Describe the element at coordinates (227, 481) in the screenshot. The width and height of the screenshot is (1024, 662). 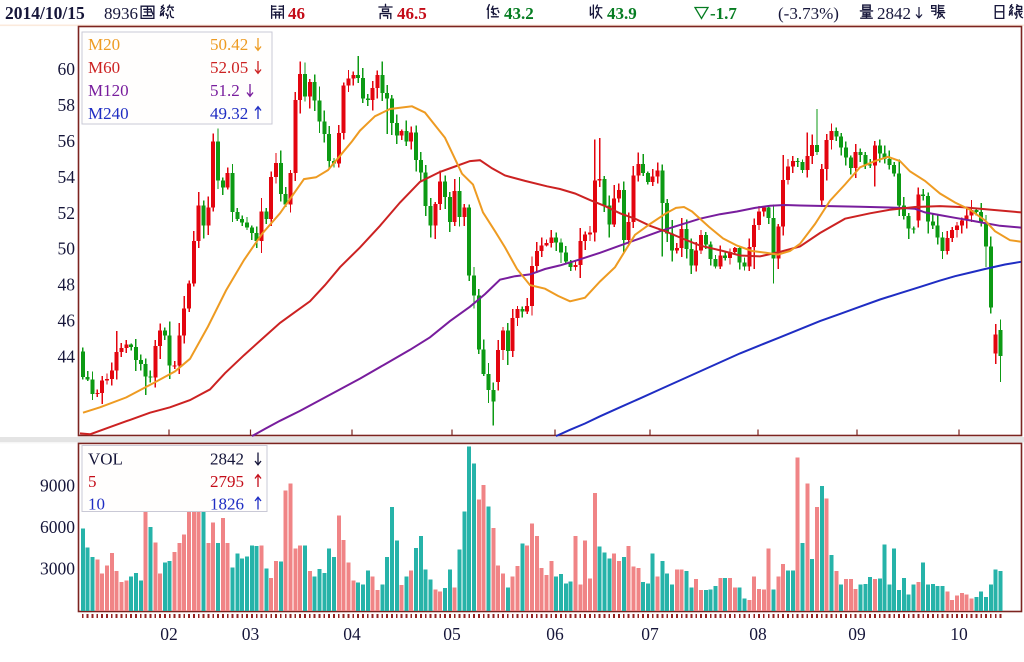
I see `svg-text: 2795` at that location.